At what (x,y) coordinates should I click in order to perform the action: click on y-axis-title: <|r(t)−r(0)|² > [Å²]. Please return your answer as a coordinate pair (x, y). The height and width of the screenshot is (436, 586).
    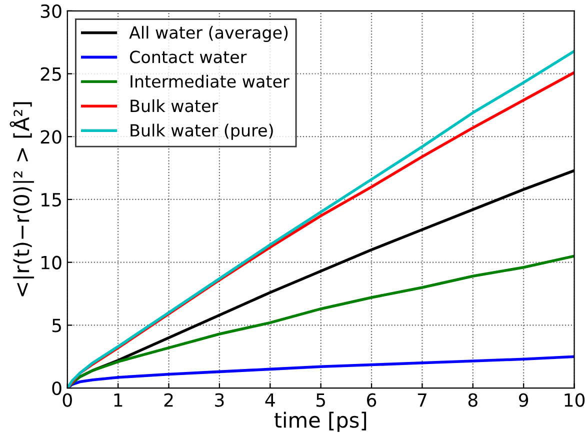
    Looking at the image, I should click on (22, 199).